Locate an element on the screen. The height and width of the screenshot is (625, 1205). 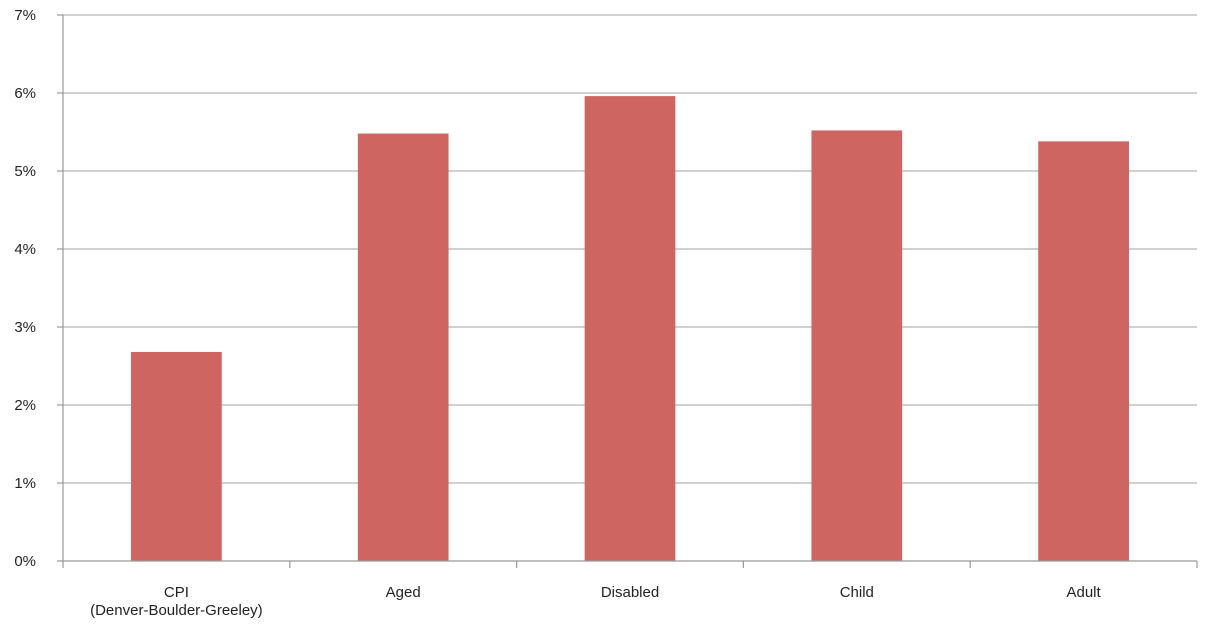
y-tick-label: 0% is located at coordinates (25, 561).